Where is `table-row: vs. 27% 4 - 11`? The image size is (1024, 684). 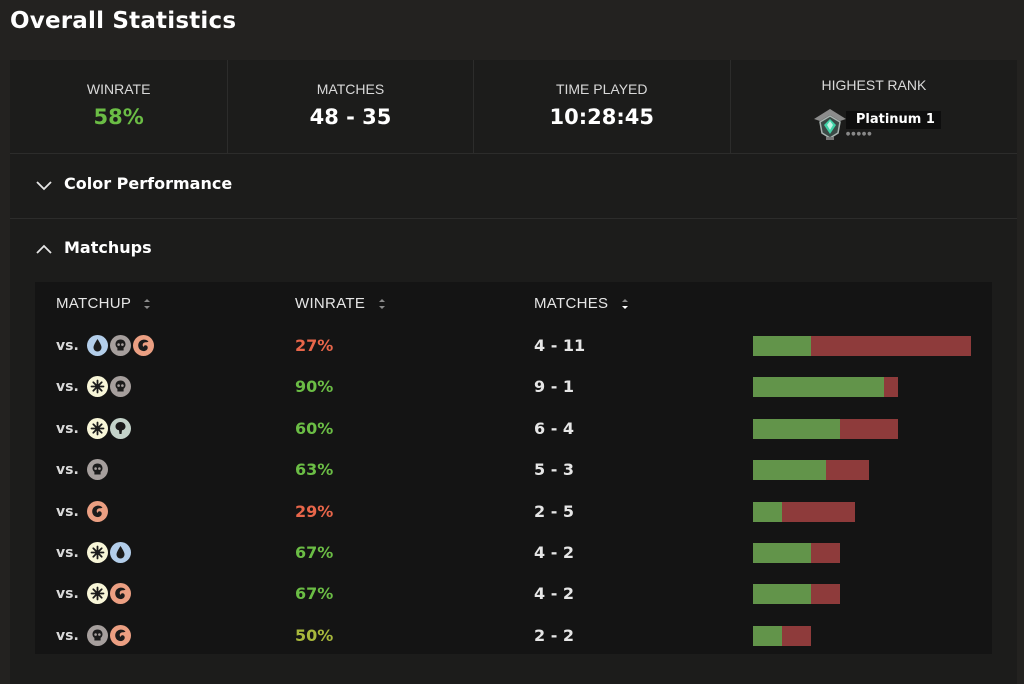
table-row: vs. 27% 4 - 11 is located at coordinates (513, 346).